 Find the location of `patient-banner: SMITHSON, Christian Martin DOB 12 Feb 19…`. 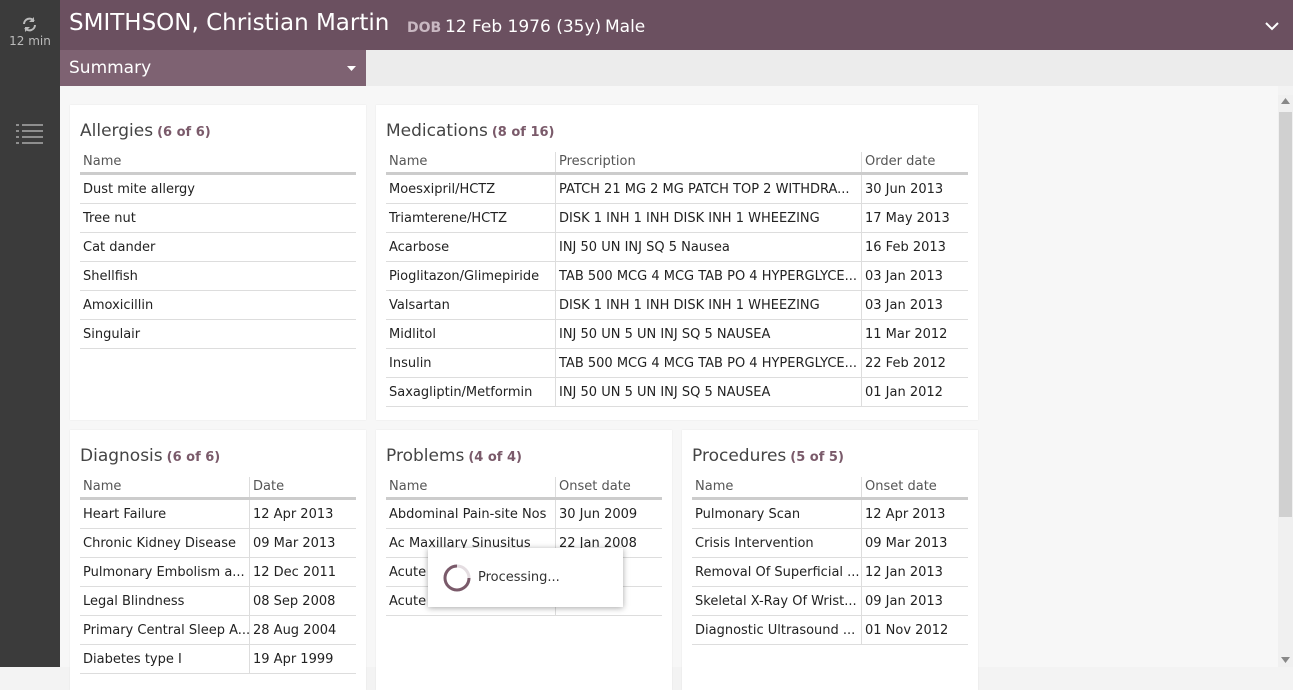

patient-banner: SMITHSON, Christian Martin DOB 12 Feb 19… is located at coordinates (676, 25).